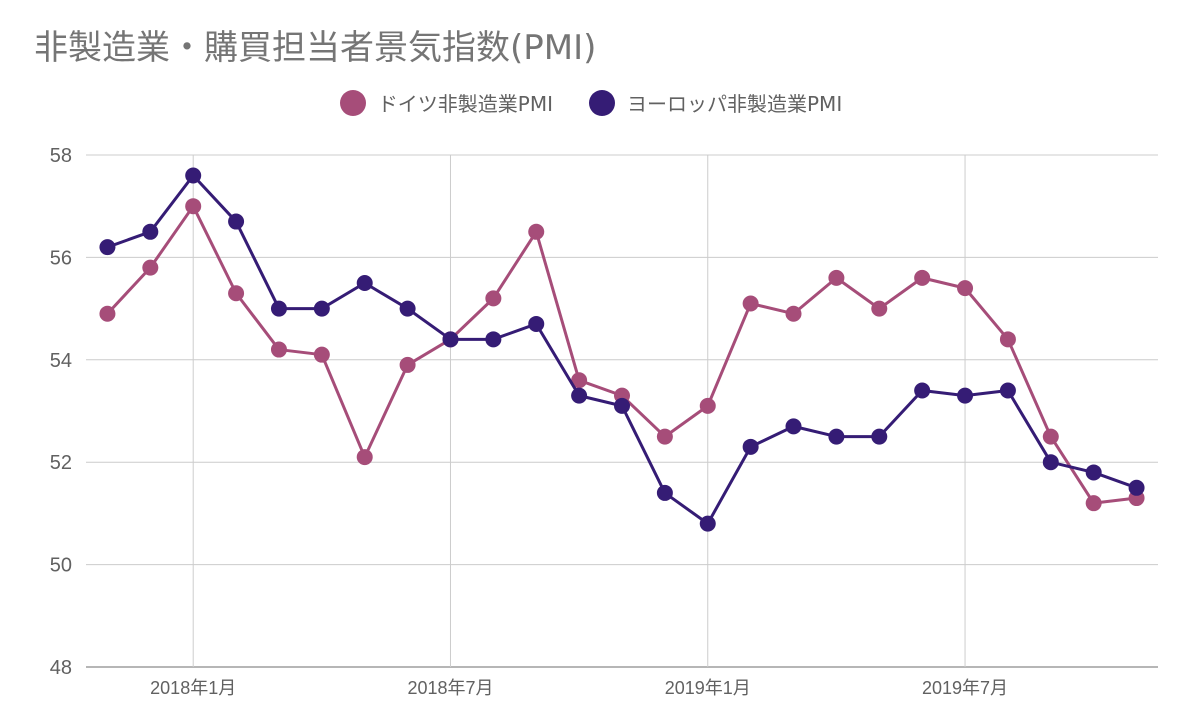 This screenshot has height=716, width=1182. Describe the element at coordinates (61, 258) in the screenshot. I see `y-tick-label: 56` at that location.